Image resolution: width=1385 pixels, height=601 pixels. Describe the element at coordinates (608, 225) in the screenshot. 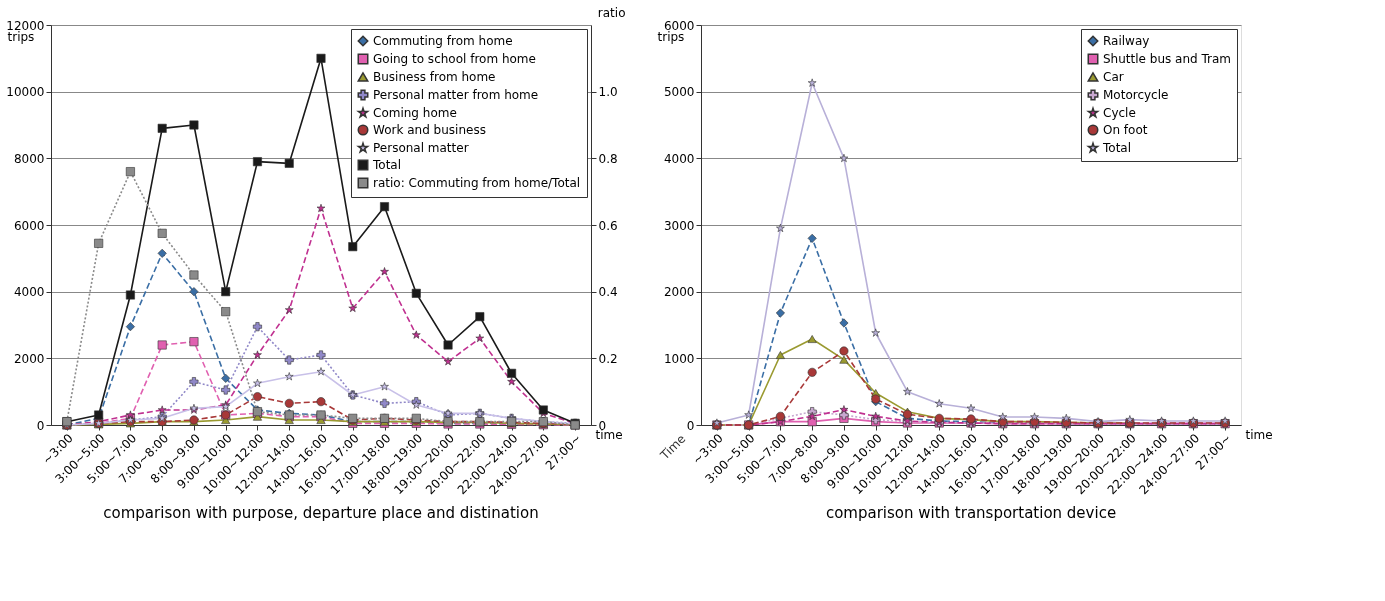

I see `y2-tick-label: 0.6` at that location.